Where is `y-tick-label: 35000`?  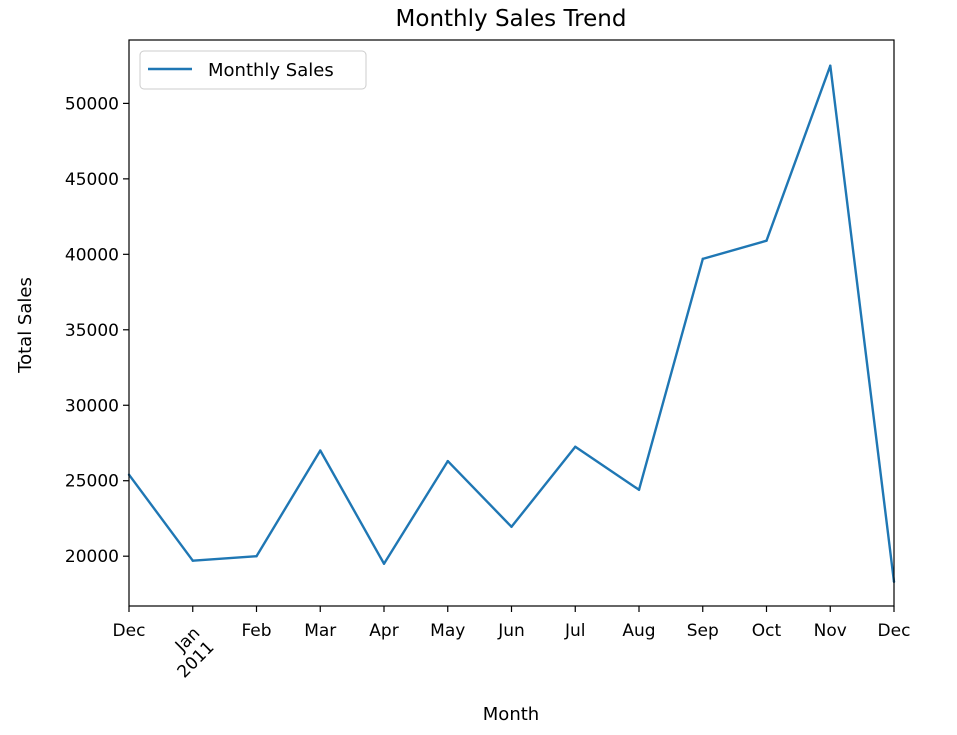
y-tick-label: 35000 is located at coordinates (92, 331).